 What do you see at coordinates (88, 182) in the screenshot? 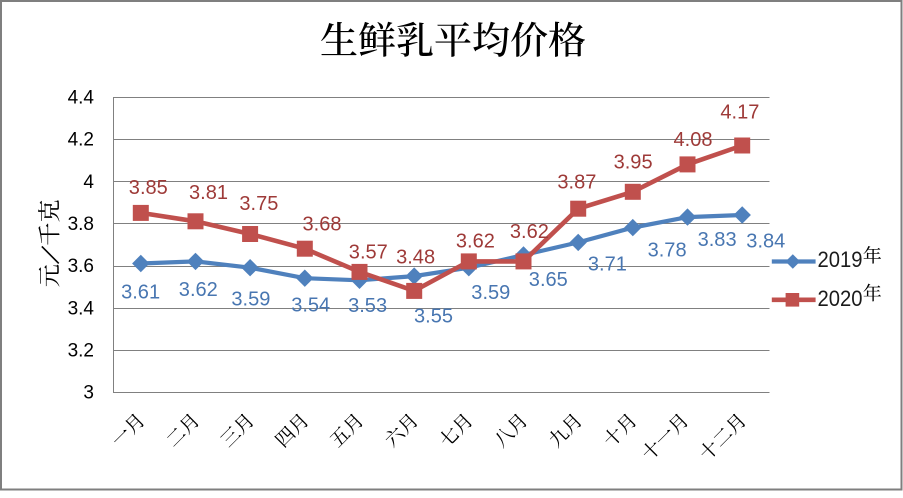
I see `svg-text: 4` at bounding box center [88, 182].